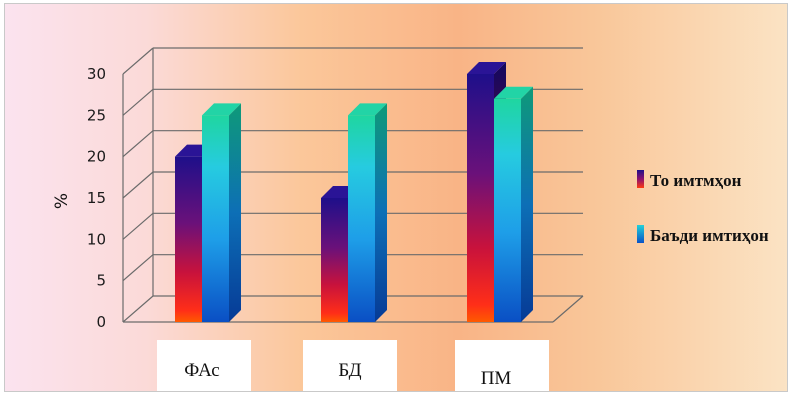  I want to click on category-label: ФАс, so click(202, 370).